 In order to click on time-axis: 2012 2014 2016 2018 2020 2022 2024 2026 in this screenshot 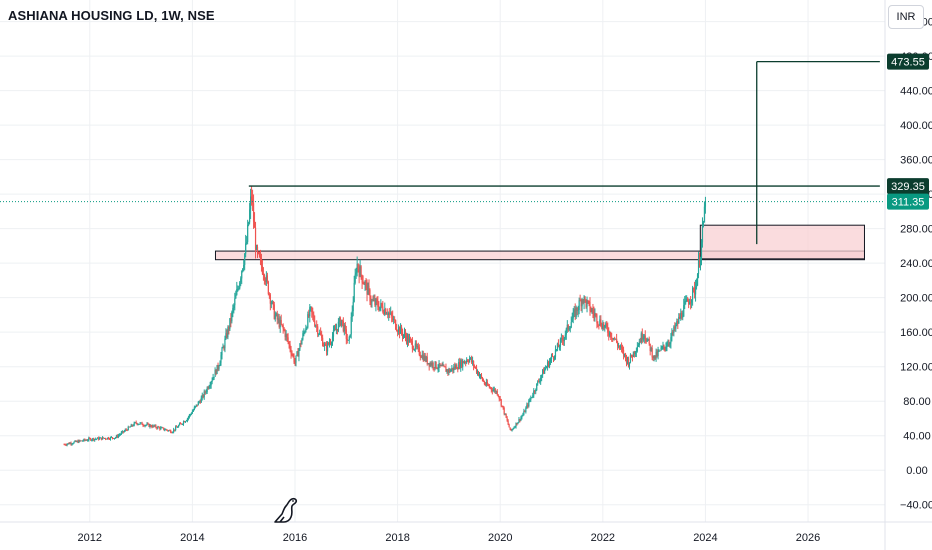, I will do `click(466, 532)`.